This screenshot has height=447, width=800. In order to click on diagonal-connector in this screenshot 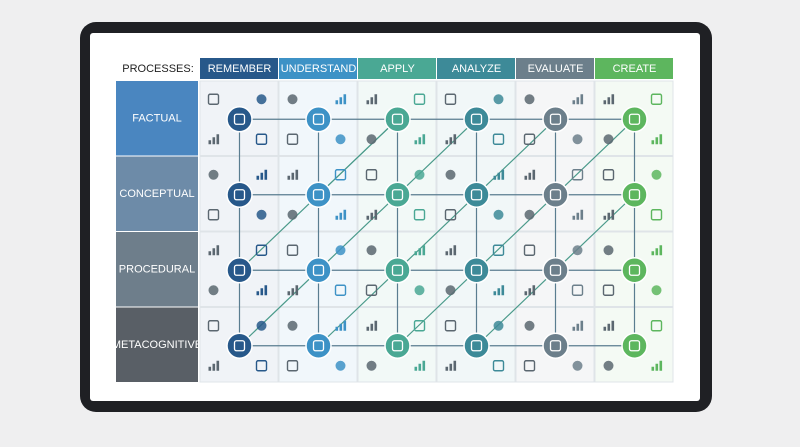, I will do `click(358, 157)`.